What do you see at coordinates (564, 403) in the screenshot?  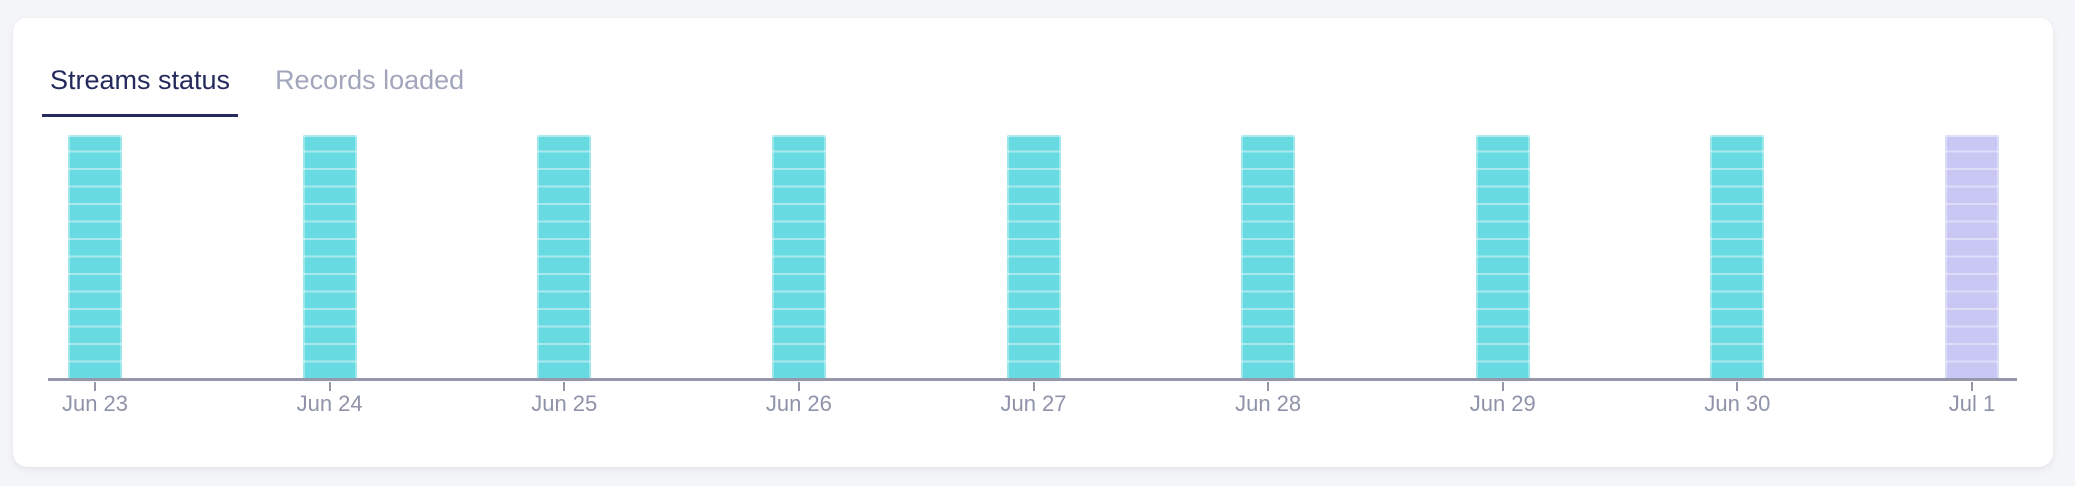 I see `x-axis-label: Jun 25` at bounding box center [564, 403].